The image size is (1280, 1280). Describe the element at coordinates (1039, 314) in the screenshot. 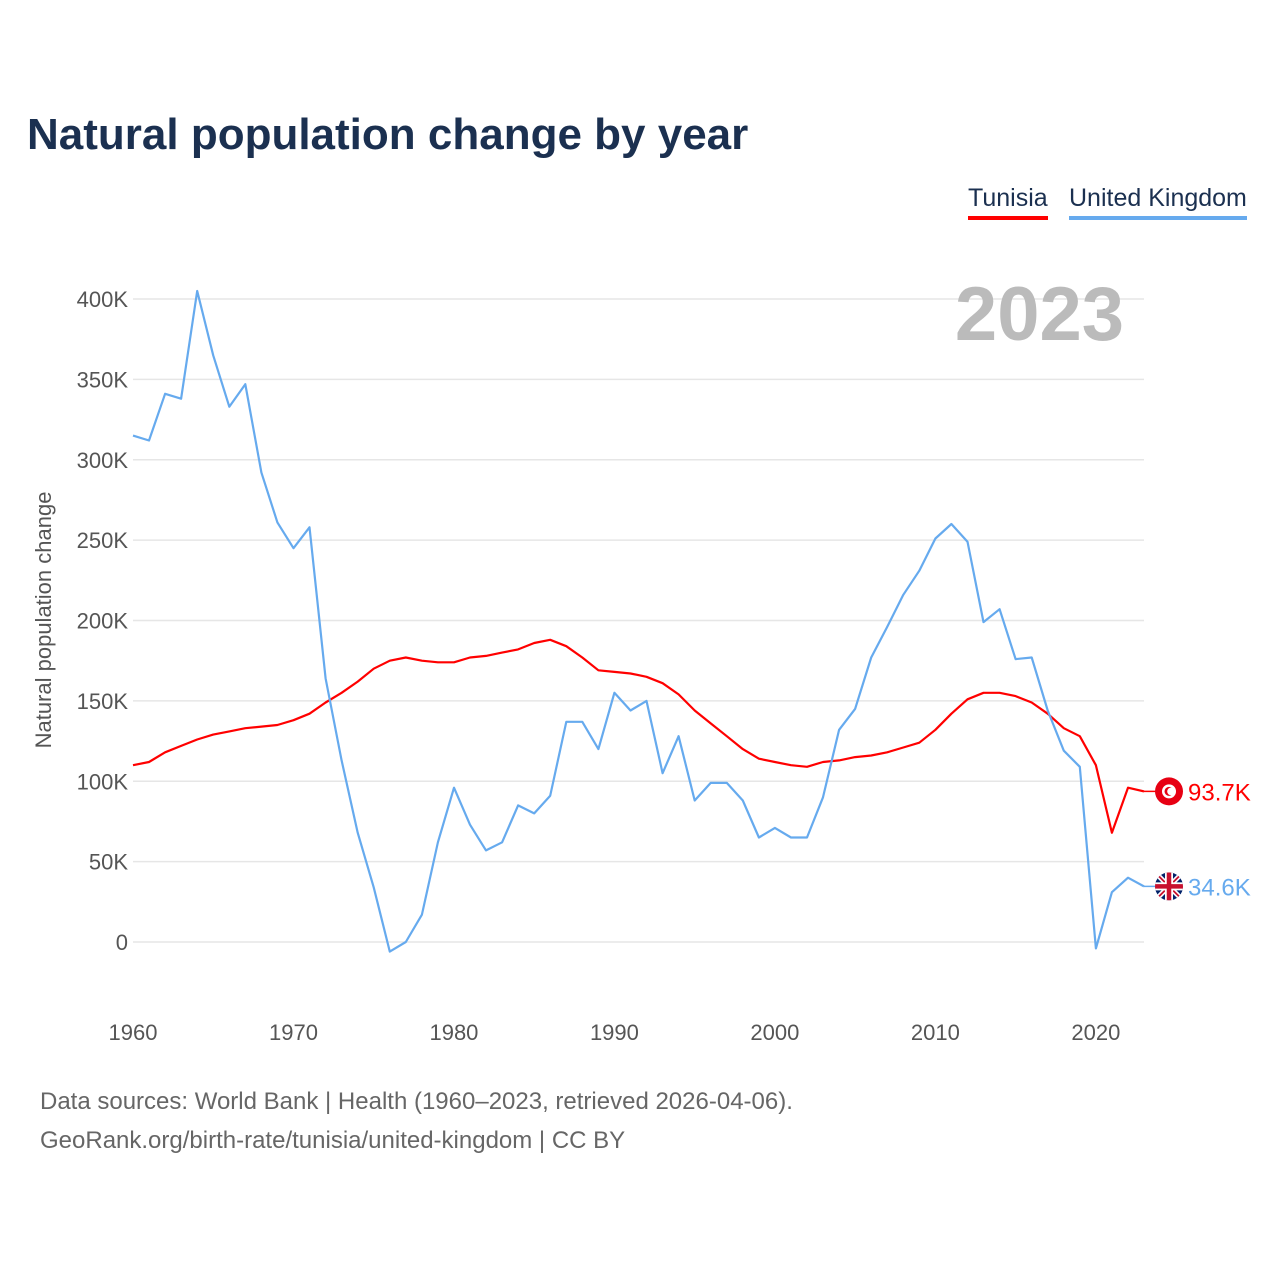

I see `year-watermark: 2023` at that location.